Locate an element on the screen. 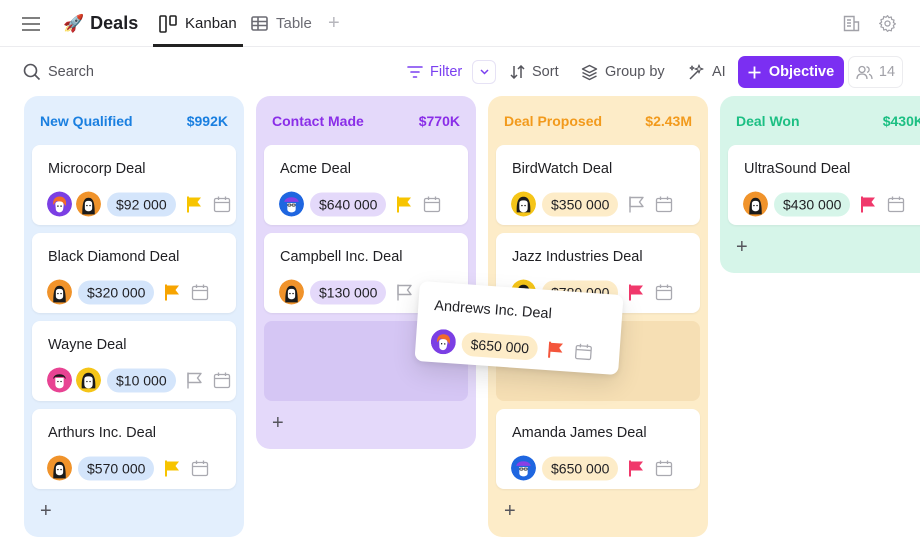 This screenshot has height=560, width=920. users-icon is located at coordinates (864, 72).